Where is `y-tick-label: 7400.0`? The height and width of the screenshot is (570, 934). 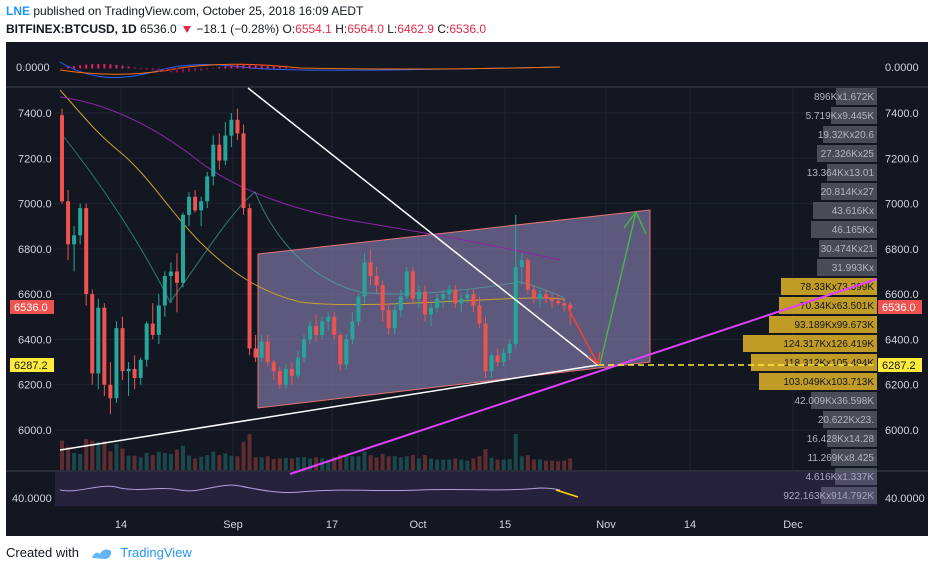 y-tick-label: 7400.0 is located at coordinates (35, 114).